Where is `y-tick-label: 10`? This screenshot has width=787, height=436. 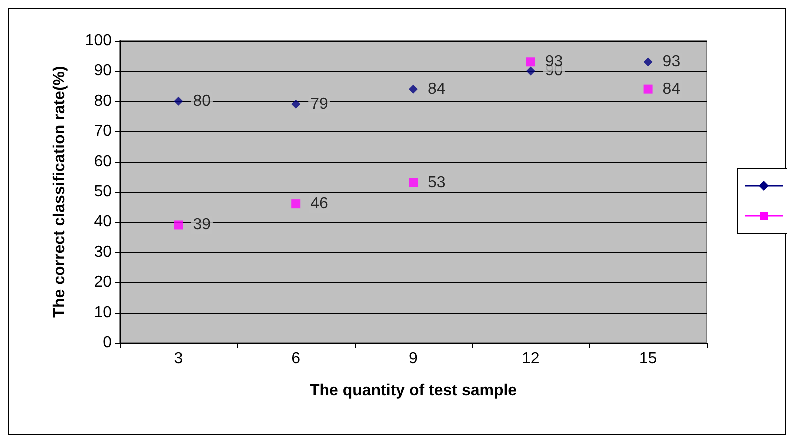
y-tick-label: 10 is located at coordinates (103, 313).